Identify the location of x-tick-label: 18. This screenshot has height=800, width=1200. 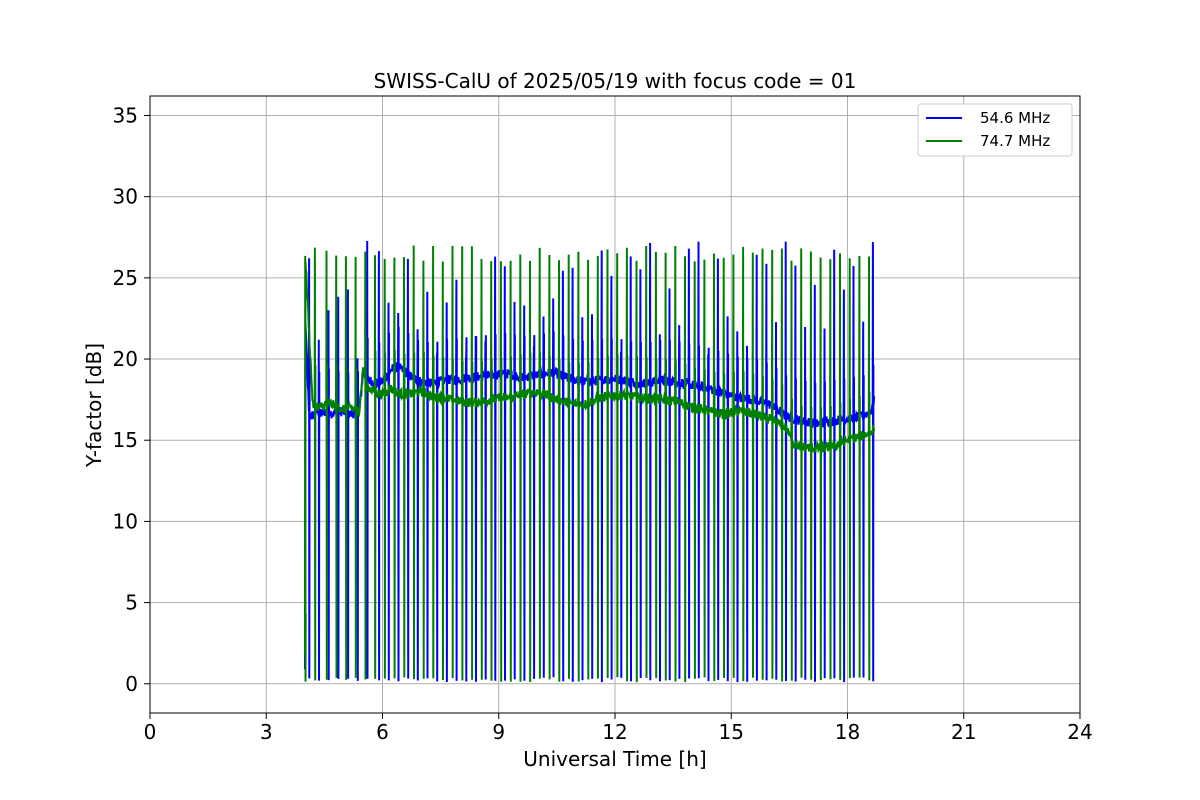
(847, 732).